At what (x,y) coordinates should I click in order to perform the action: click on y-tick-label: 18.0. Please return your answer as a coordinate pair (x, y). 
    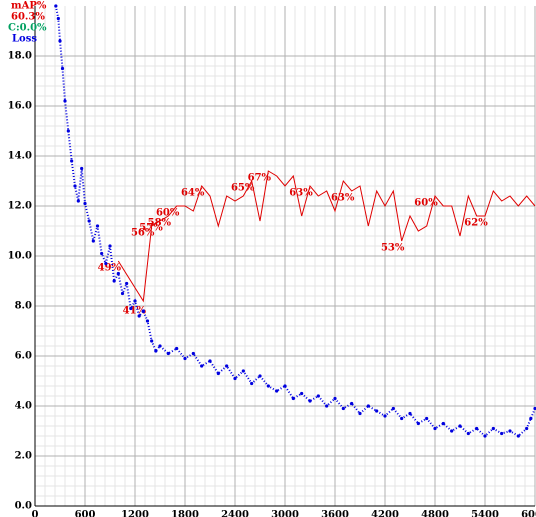
    Looking at the image, I should click on (20, 56).